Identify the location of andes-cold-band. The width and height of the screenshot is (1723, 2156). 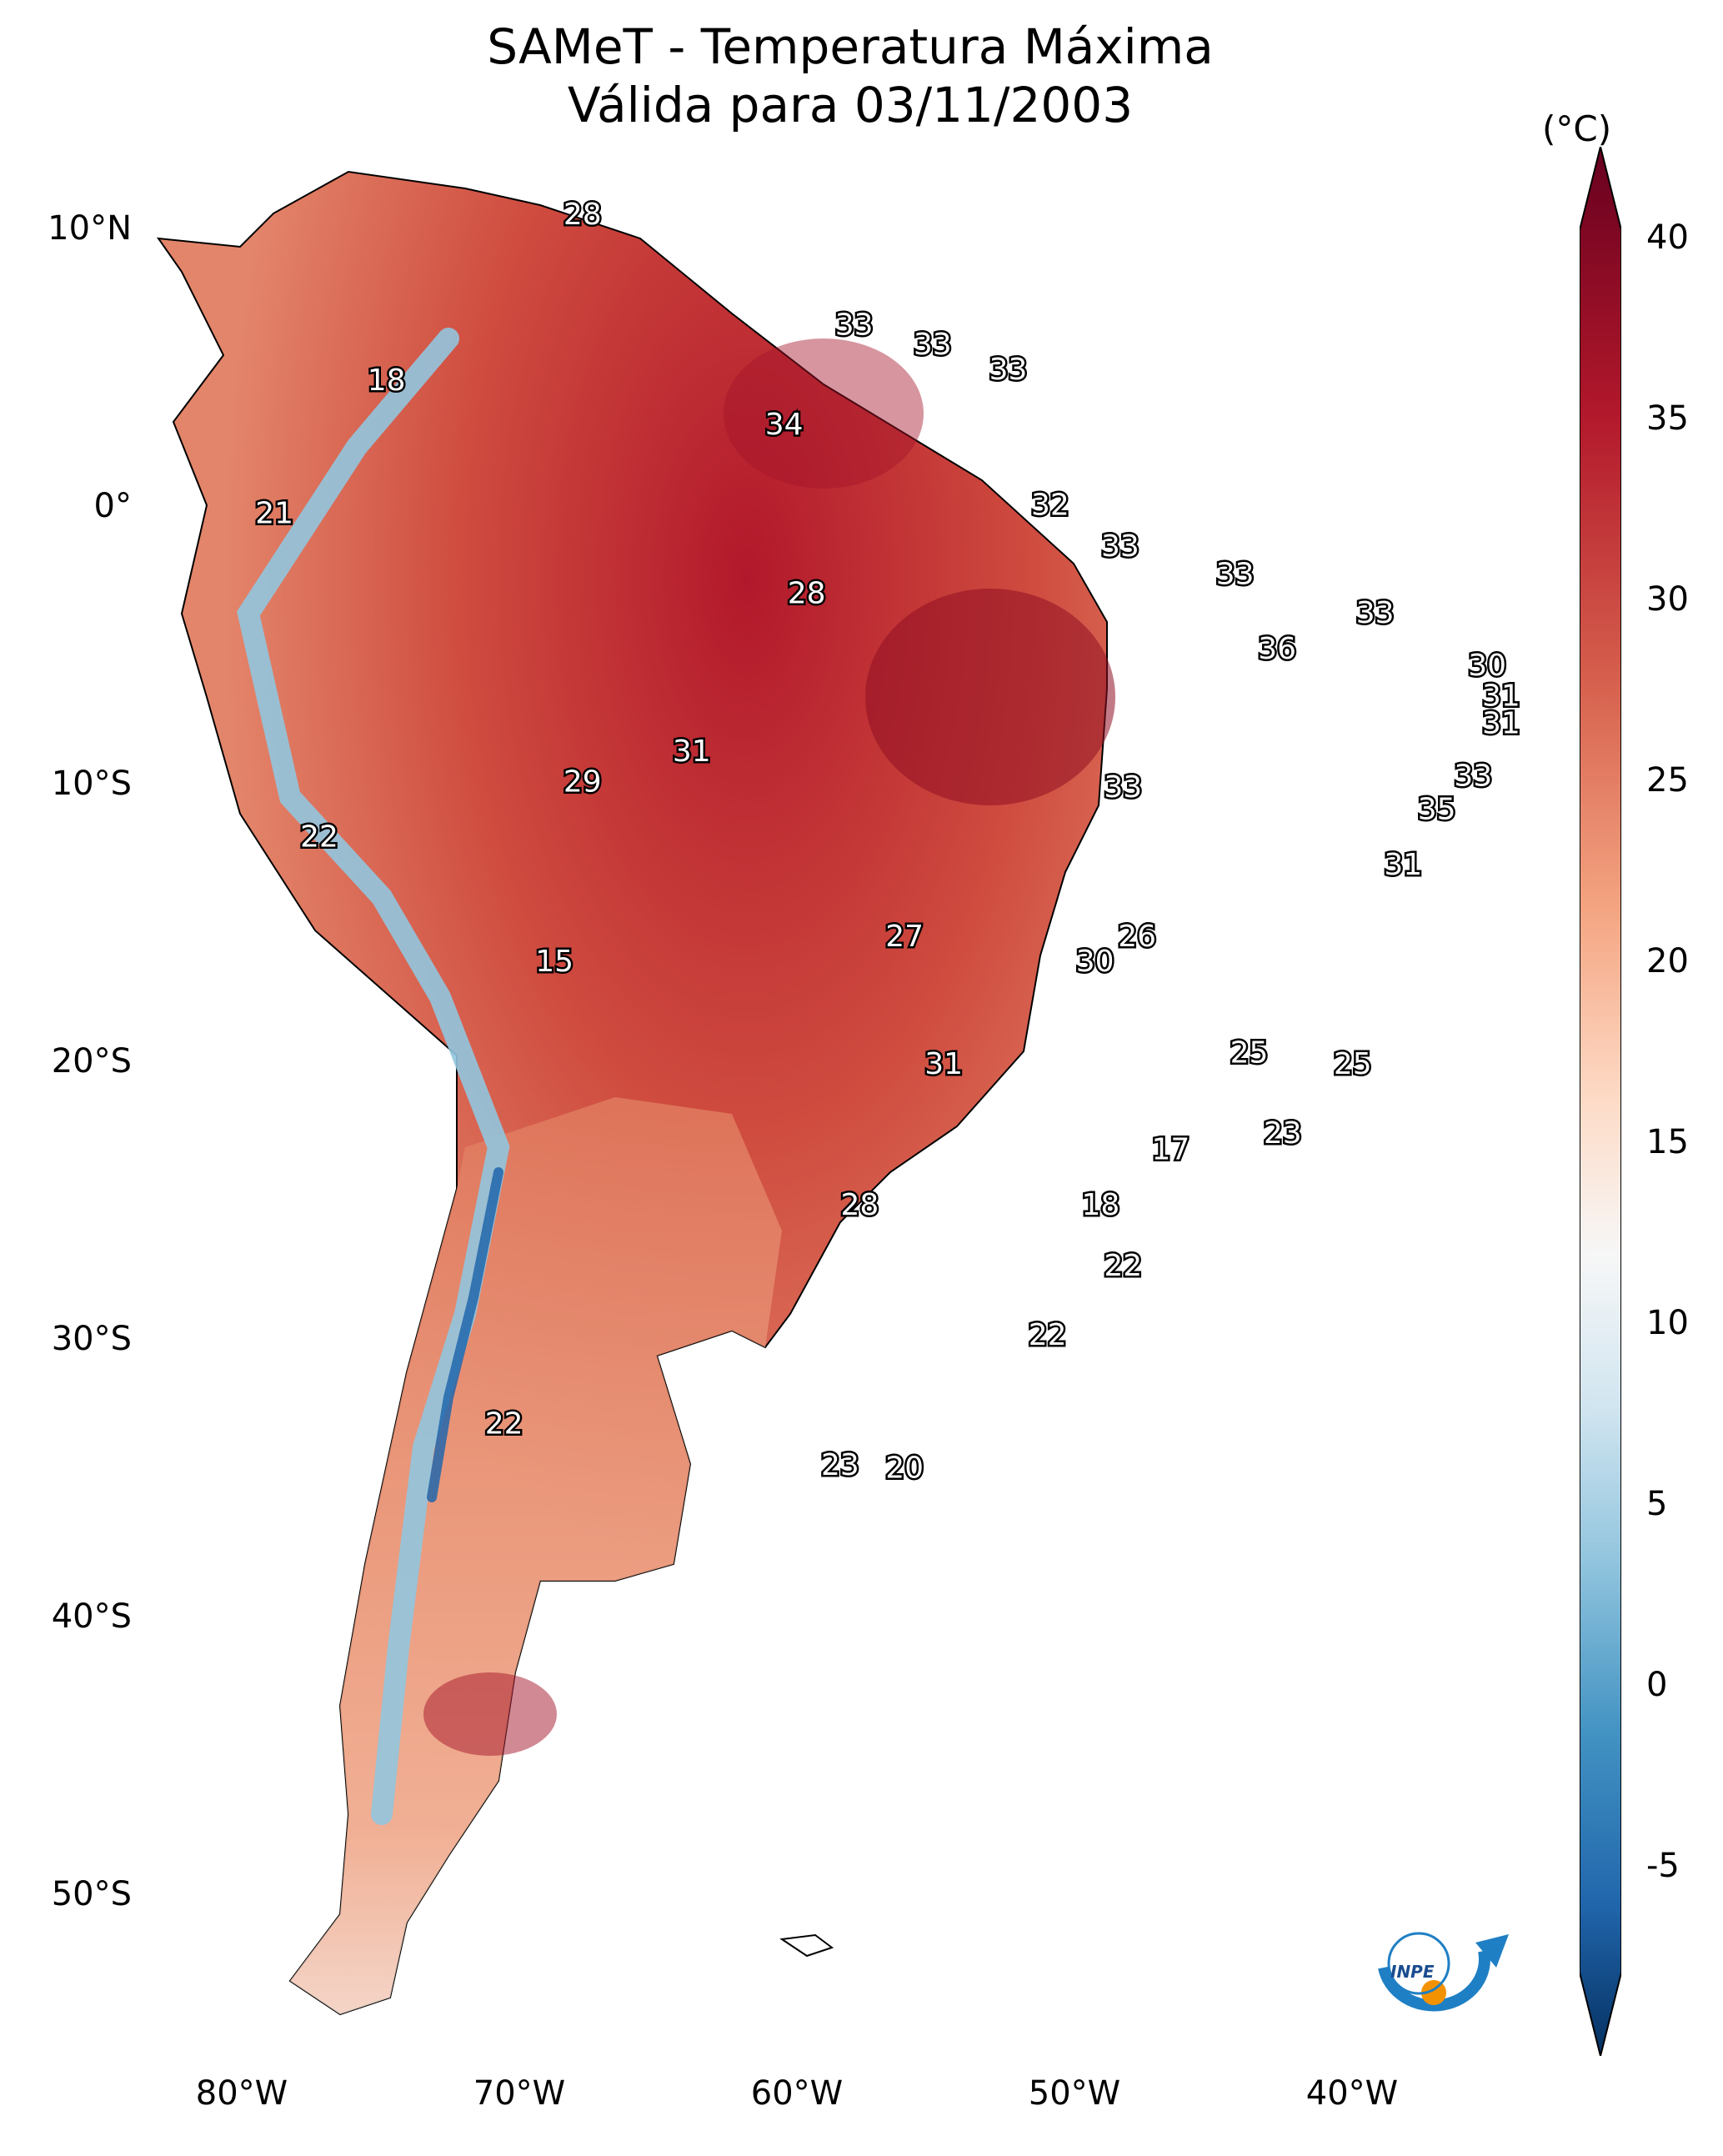
(373, 1076).